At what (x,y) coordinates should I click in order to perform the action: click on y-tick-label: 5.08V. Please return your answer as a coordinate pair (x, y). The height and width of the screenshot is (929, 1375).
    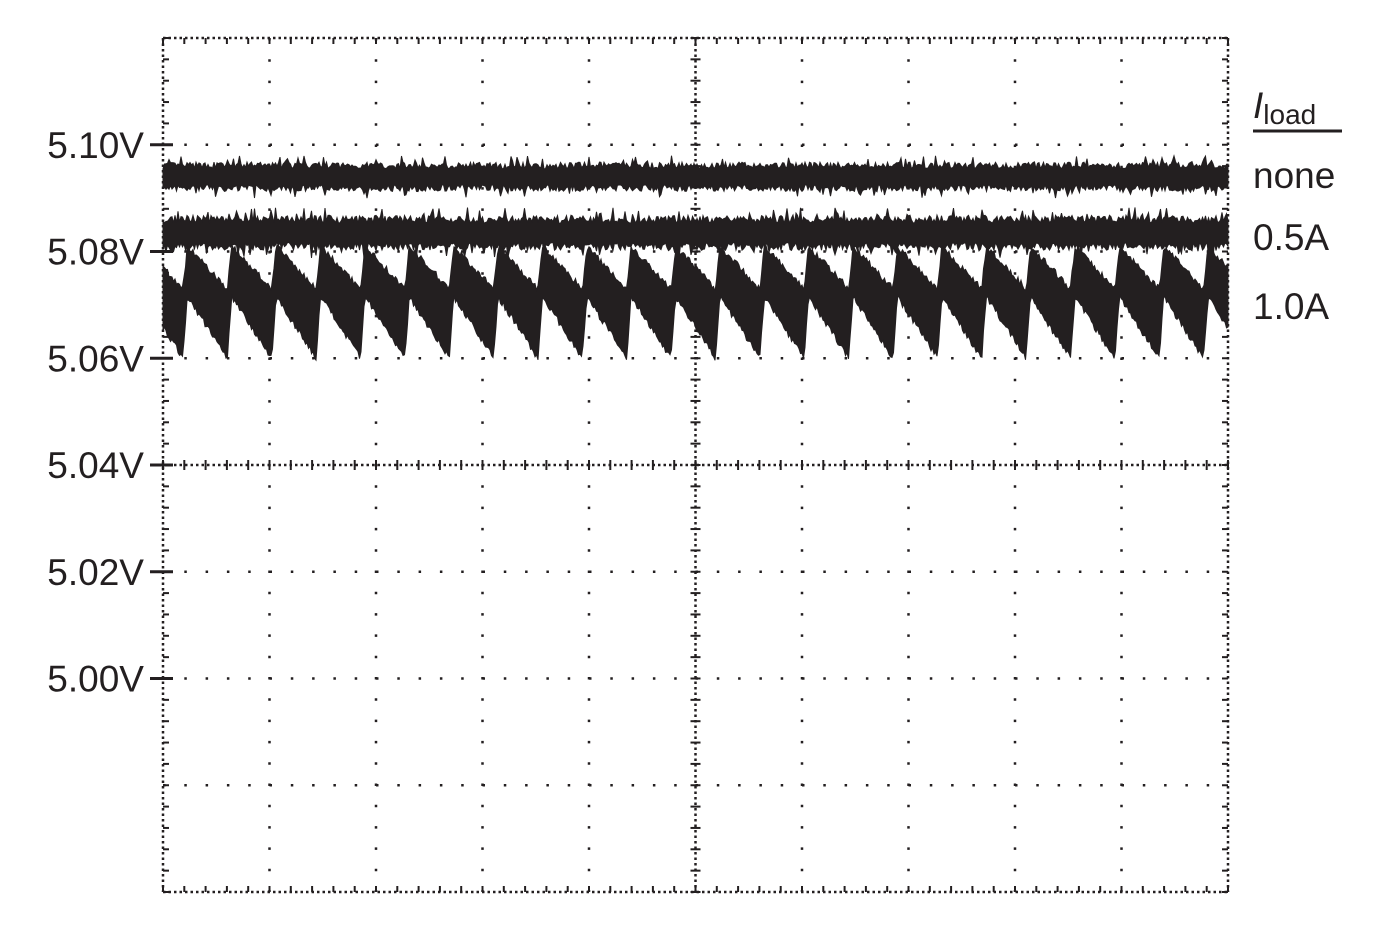
    Looking at the image, I should click on (95, 252).